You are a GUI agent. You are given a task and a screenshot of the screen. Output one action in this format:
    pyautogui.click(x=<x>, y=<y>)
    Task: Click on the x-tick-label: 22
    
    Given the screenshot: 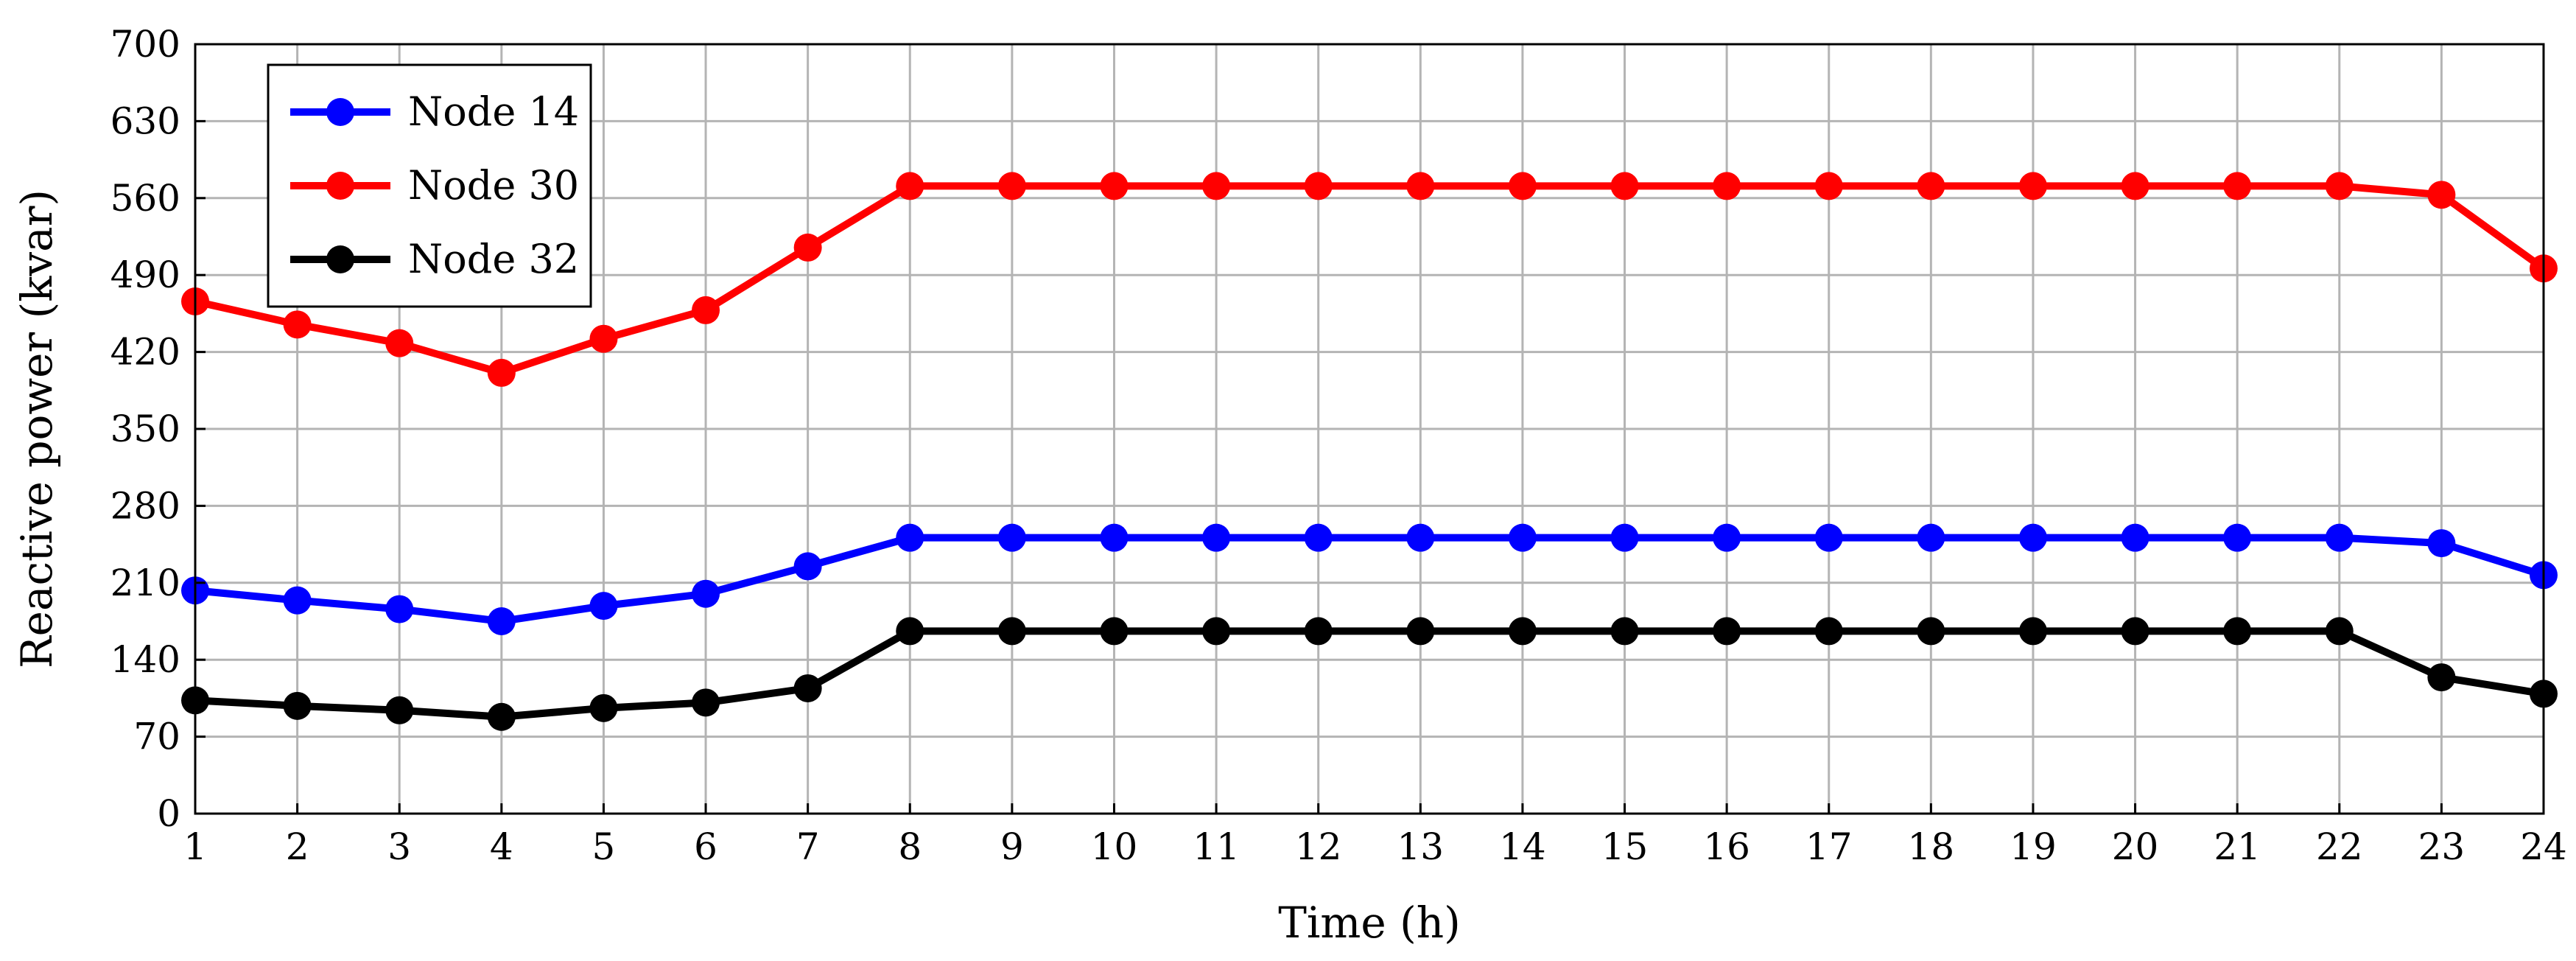 What is the action you would take?
    pyautogui.click(x=2339, y=846)
    